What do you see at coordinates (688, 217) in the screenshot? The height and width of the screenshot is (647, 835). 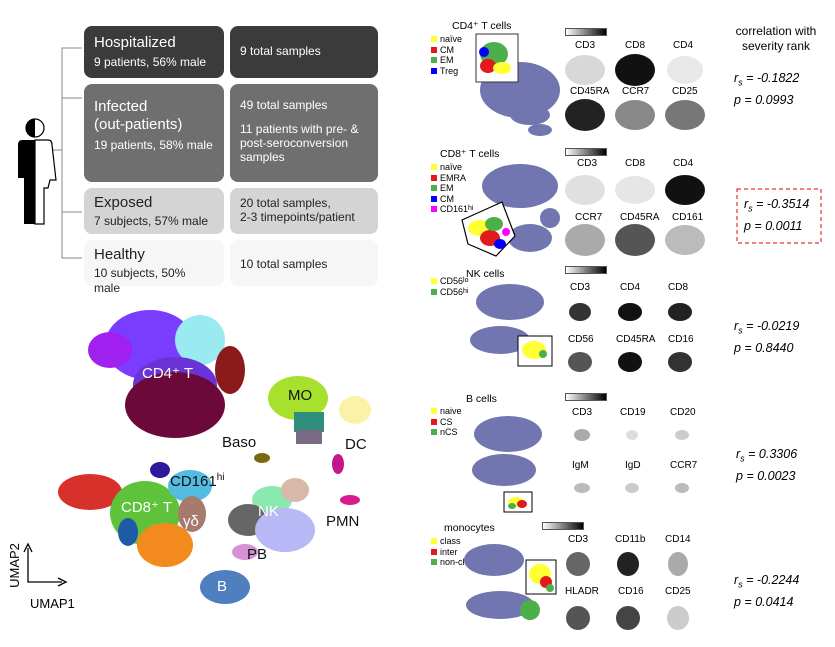 I see `marker-label: CD161` at bounding box center [688, 217].